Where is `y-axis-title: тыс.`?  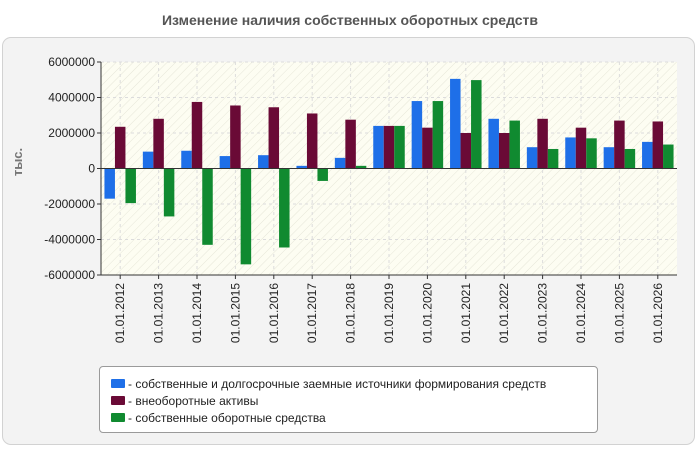 y-axis-title: тыс. is located at coordinates (17, 162).